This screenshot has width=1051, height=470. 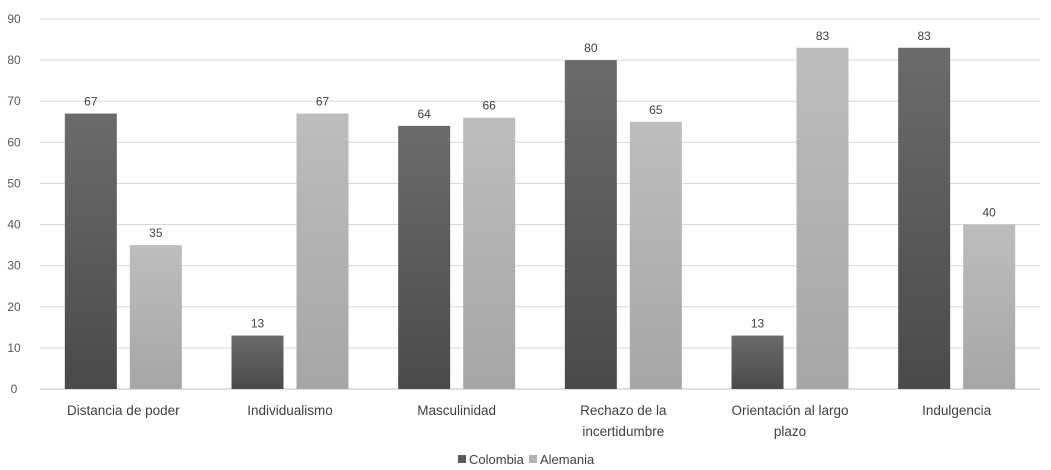 What do you see at coordinates (123, 410) in the screenshot?
I see `x-tick-label: Distancia de poder` at bounding box center [123, 410].